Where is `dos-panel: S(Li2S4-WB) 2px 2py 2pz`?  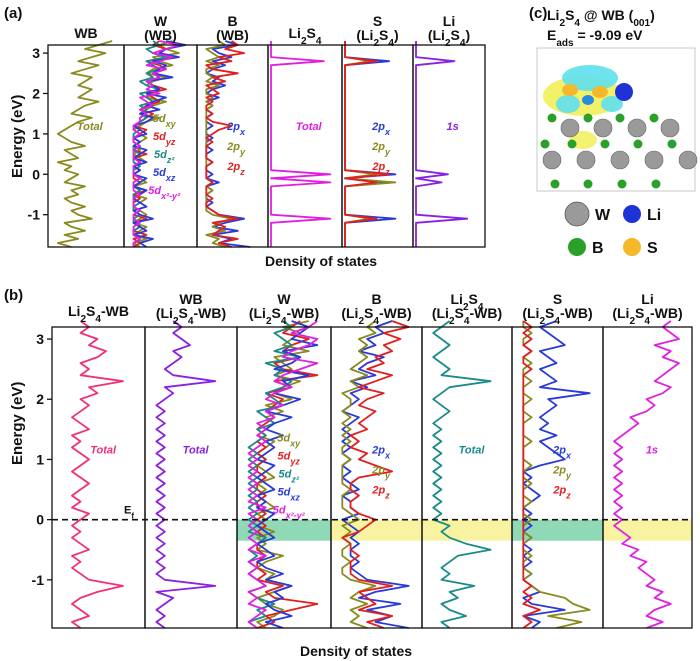 dos-panel: S(Li2S4-WB) 2px 2py 2pz is located at coordinates (557, 460).